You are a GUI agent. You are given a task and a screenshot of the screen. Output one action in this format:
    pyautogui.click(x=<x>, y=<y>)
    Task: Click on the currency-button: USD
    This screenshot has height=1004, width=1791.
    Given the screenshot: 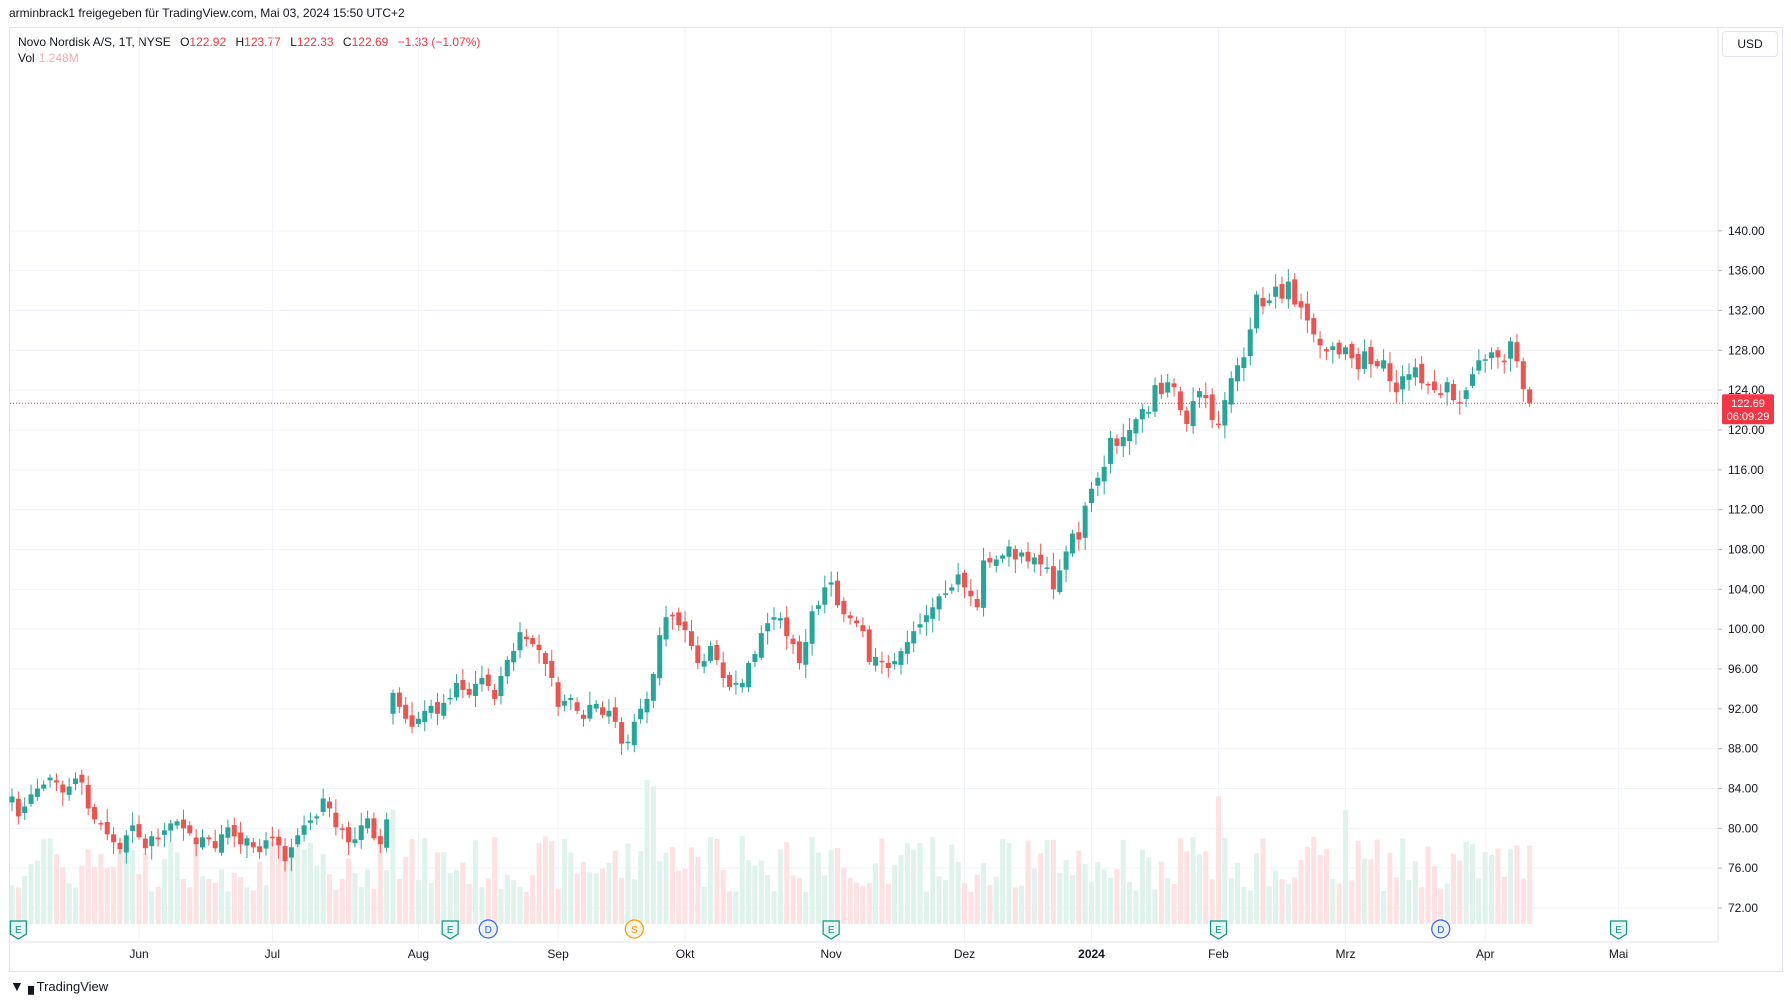 What is the action you would take?
    pyautogui.click(x=1750, y=44)
    